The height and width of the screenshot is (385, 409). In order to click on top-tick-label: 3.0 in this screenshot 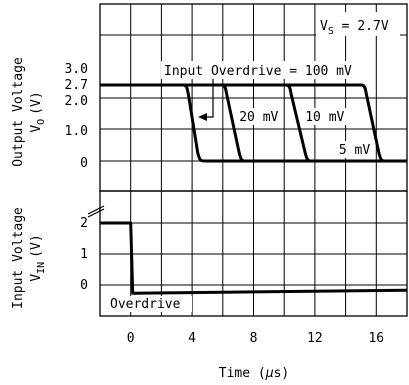, I will do `click(76, 69)`.